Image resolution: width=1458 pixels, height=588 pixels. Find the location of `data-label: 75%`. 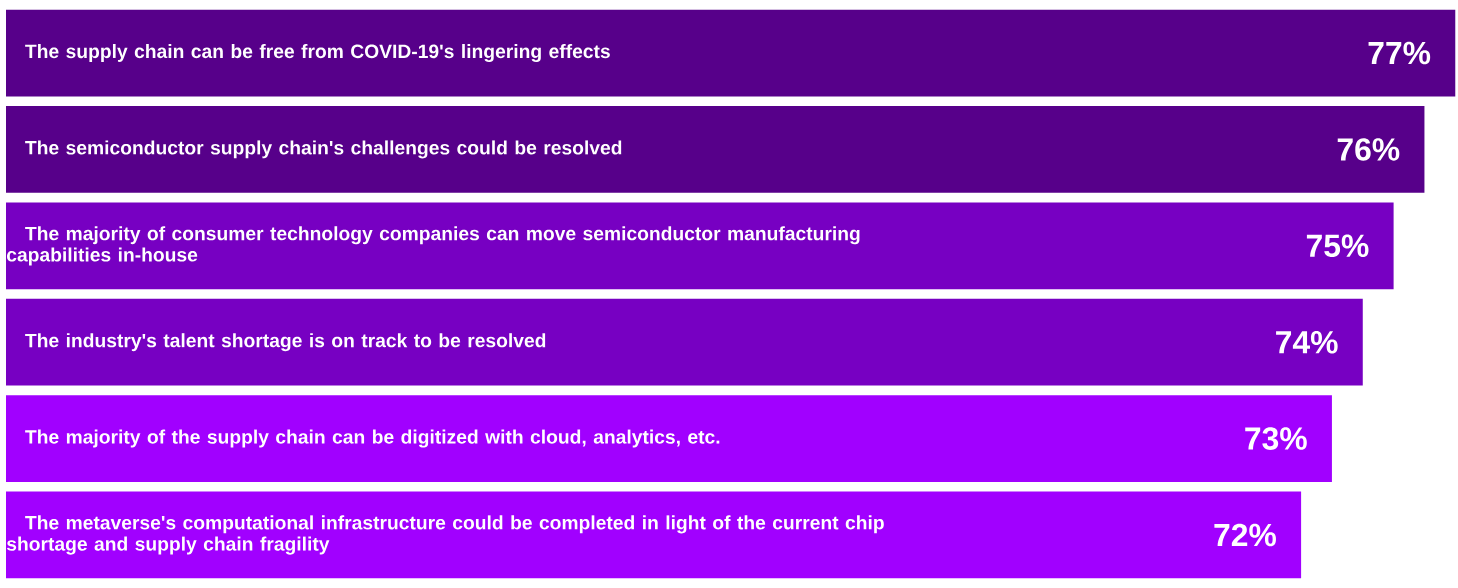

data-label: 75% is located at coordinates (1337, 246).